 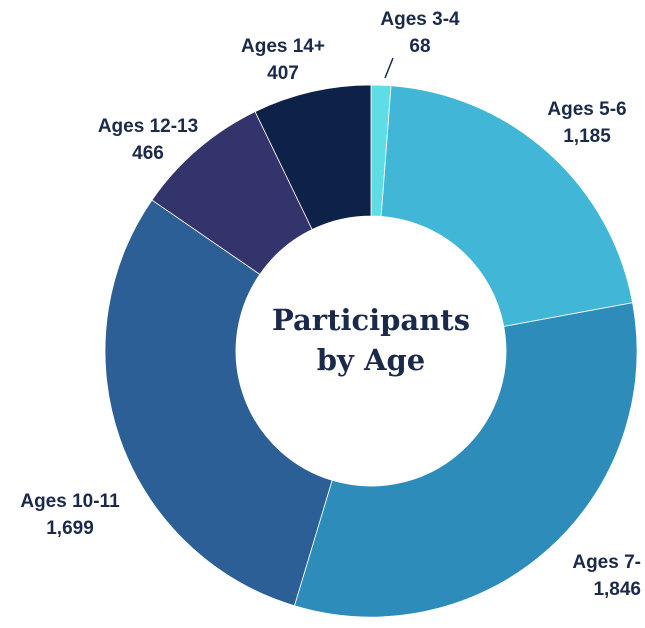 I want to click on value-label: 1,699, so click(x=70, y=528).